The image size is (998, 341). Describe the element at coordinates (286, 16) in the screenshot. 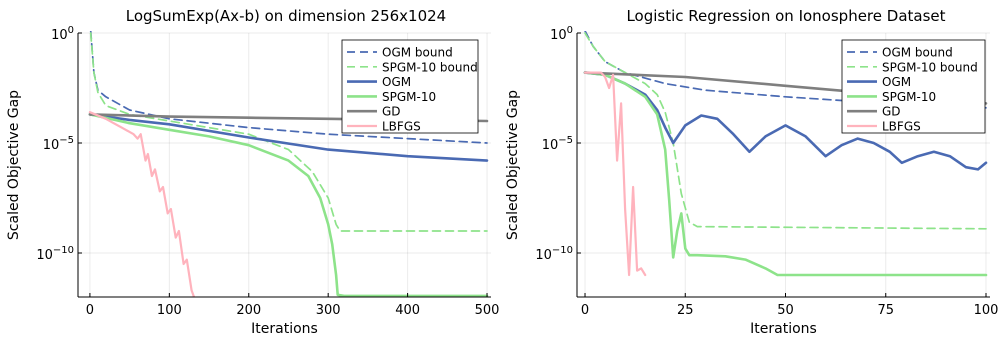

I see `chart1-title: LogSumExp(Ax-b) on dimension 256x1024` at that location.